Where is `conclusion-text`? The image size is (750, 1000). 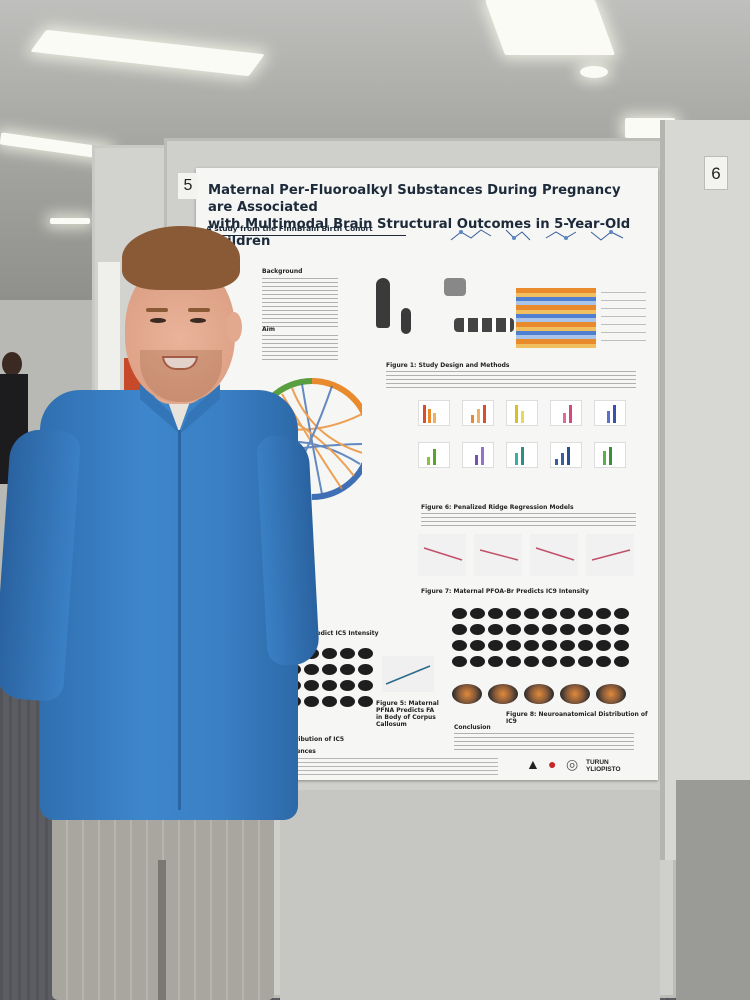
conclusion-text is located at coordinates (544, 742).